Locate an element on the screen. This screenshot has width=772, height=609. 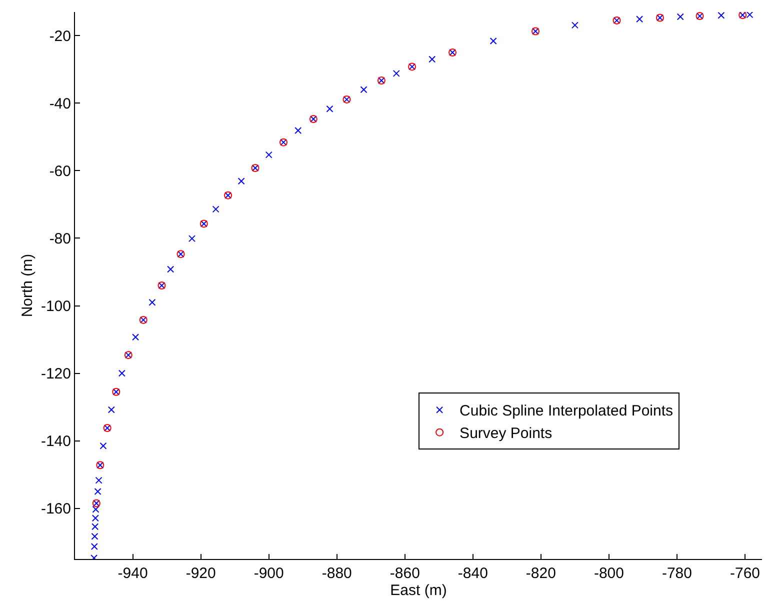
y-tick-label: -100 is located at coordinates (55, 307).